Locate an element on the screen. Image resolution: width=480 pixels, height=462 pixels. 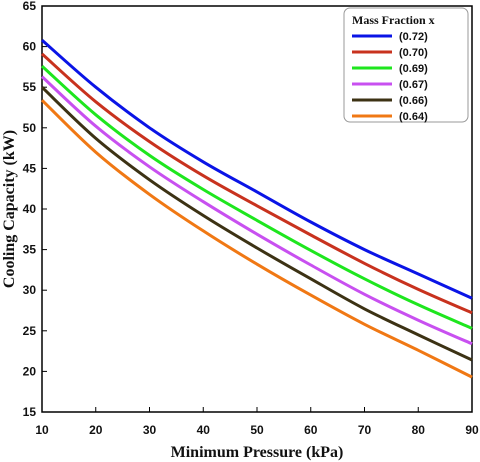
x-axis-title: Minimum Pressure (kPa) is located at coordinates (257, 452).